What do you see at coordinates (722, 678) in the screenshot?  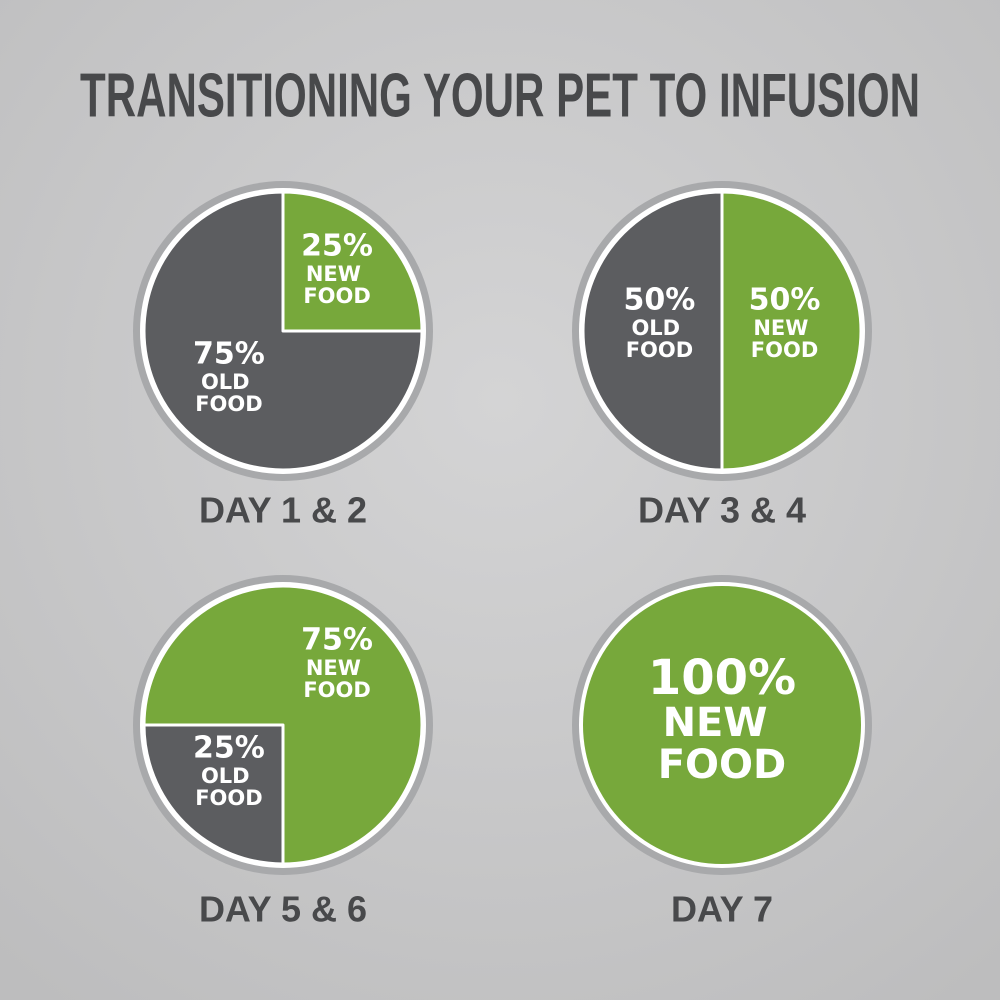 I see `slice-percent: 100%` at bounding box center [722, 678].